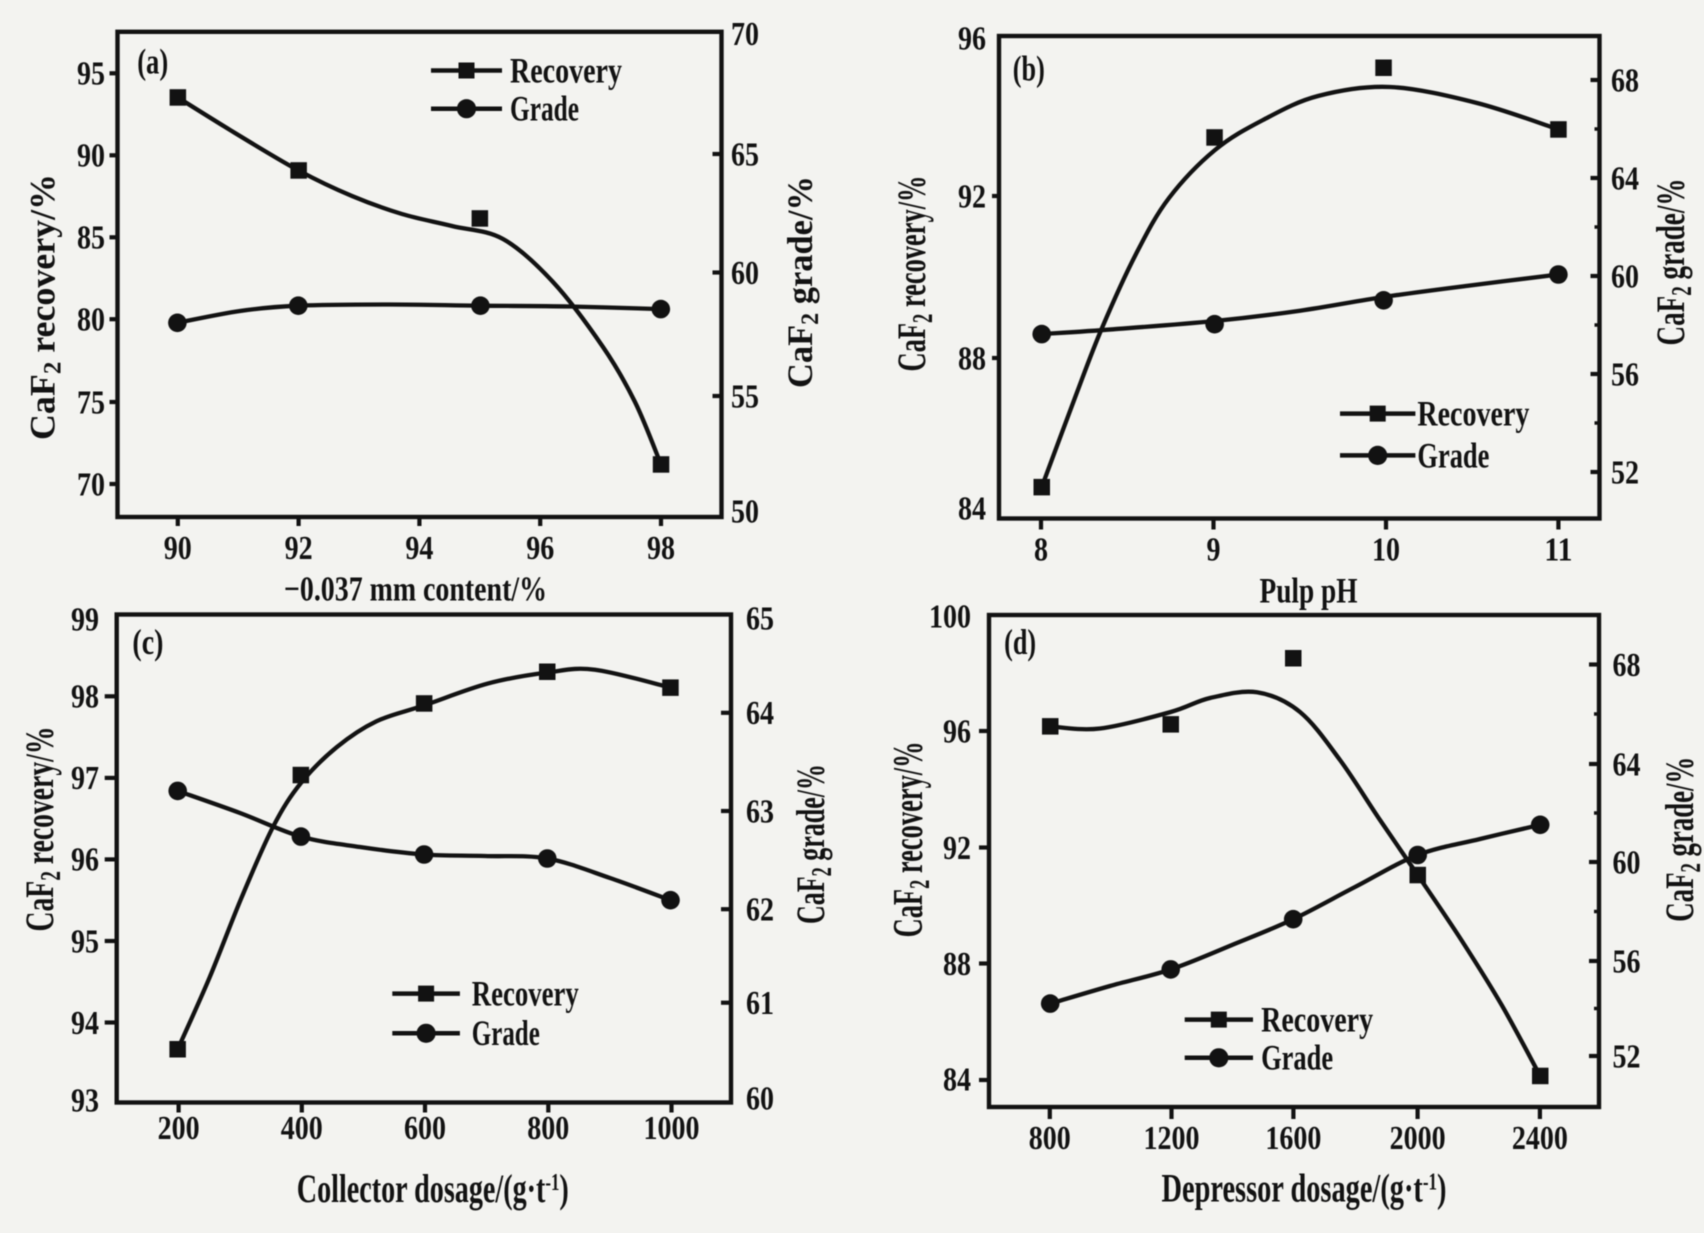  What do you see at coordinates (85, 778) in the screenshot?
I see `svg-text: 97` at bounding box center [85, 778].